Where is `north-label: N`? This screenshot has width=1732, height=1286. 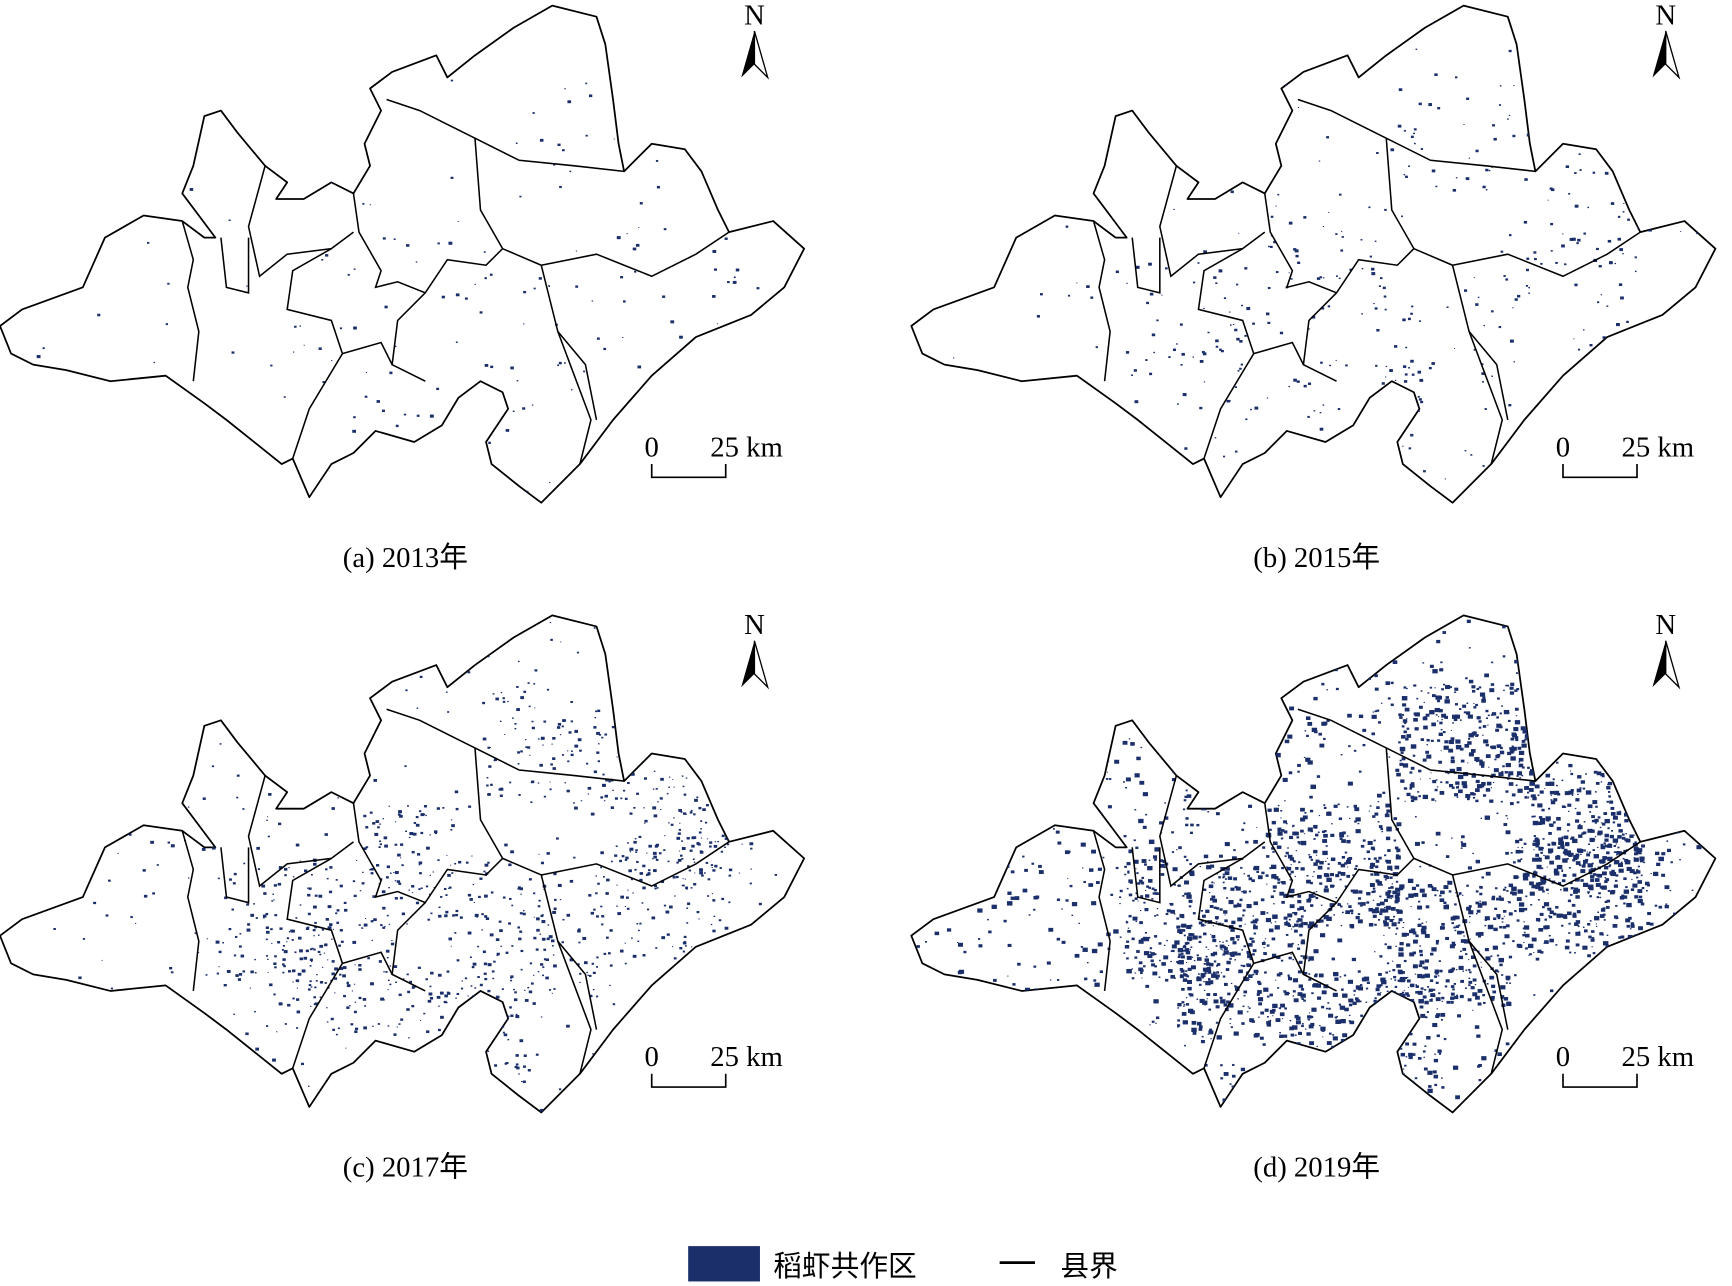 north-label: N is located at coordinates (1665, 15).